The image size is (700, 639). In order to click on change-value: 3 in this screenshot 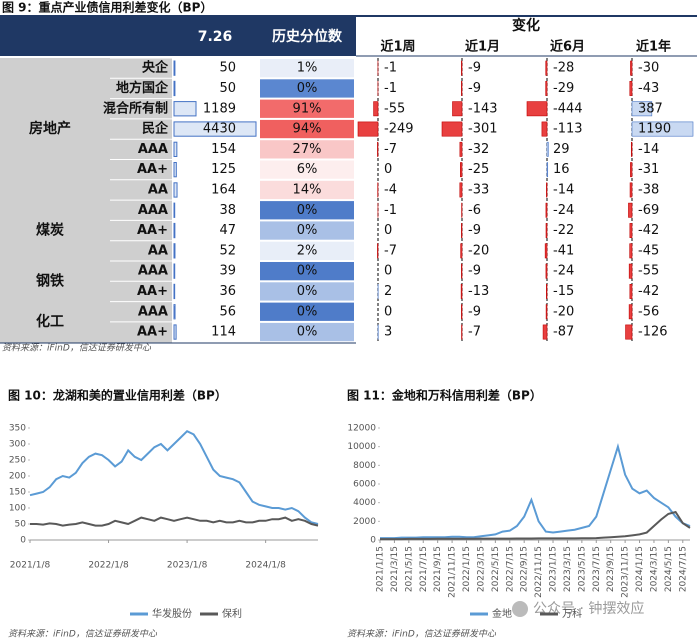, I will do `click(388, 332)`.